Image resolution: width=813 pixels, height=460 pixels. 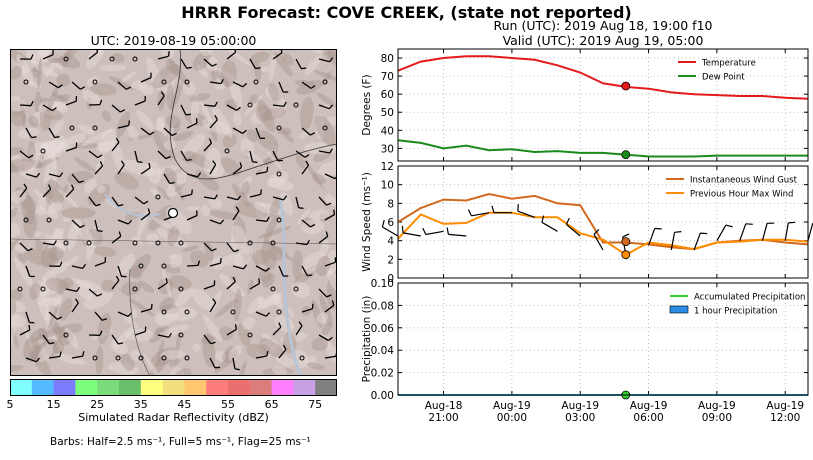 What do you see at coordinates (387, 77) in the screenshot?
I see `y-tick-label: 70` at bounding box center [387, 77].